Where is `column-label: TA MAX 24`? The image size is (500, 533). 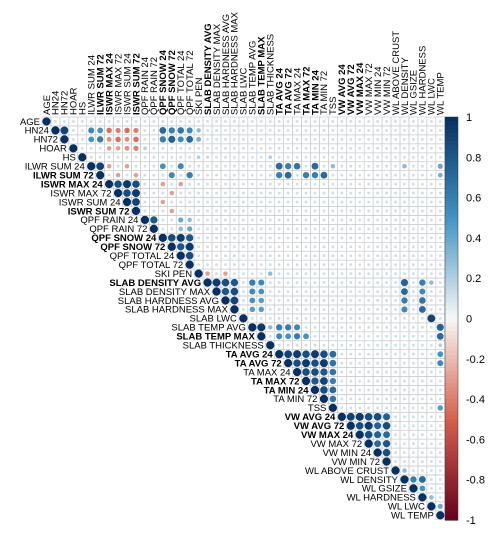
column-label: TA MAX 24 is located at coordinates (297, 91).